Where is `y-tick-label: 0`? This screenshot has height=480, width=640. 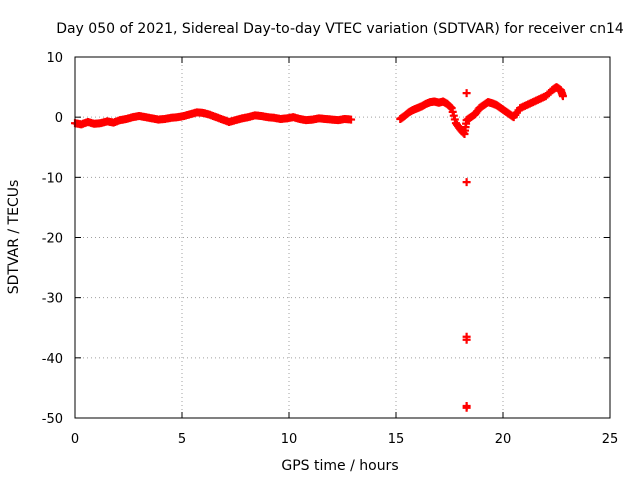
y-tick-label: 0 is located at coordinates (59, 118).